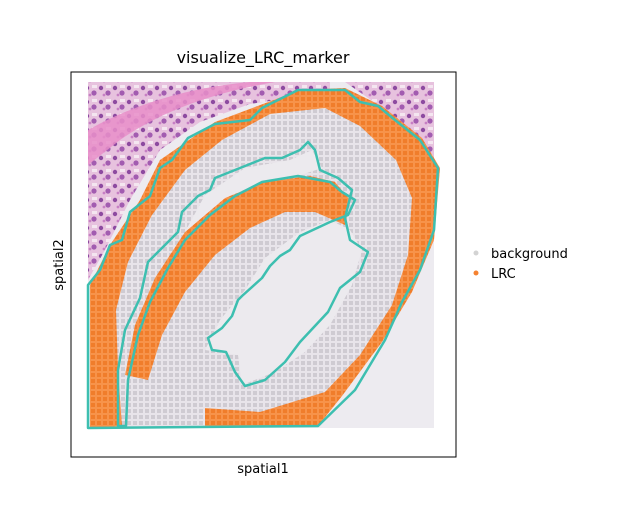  Describe the element at coordinates (253, 191) in the screenshot. I see `upper-lumen` at that location.